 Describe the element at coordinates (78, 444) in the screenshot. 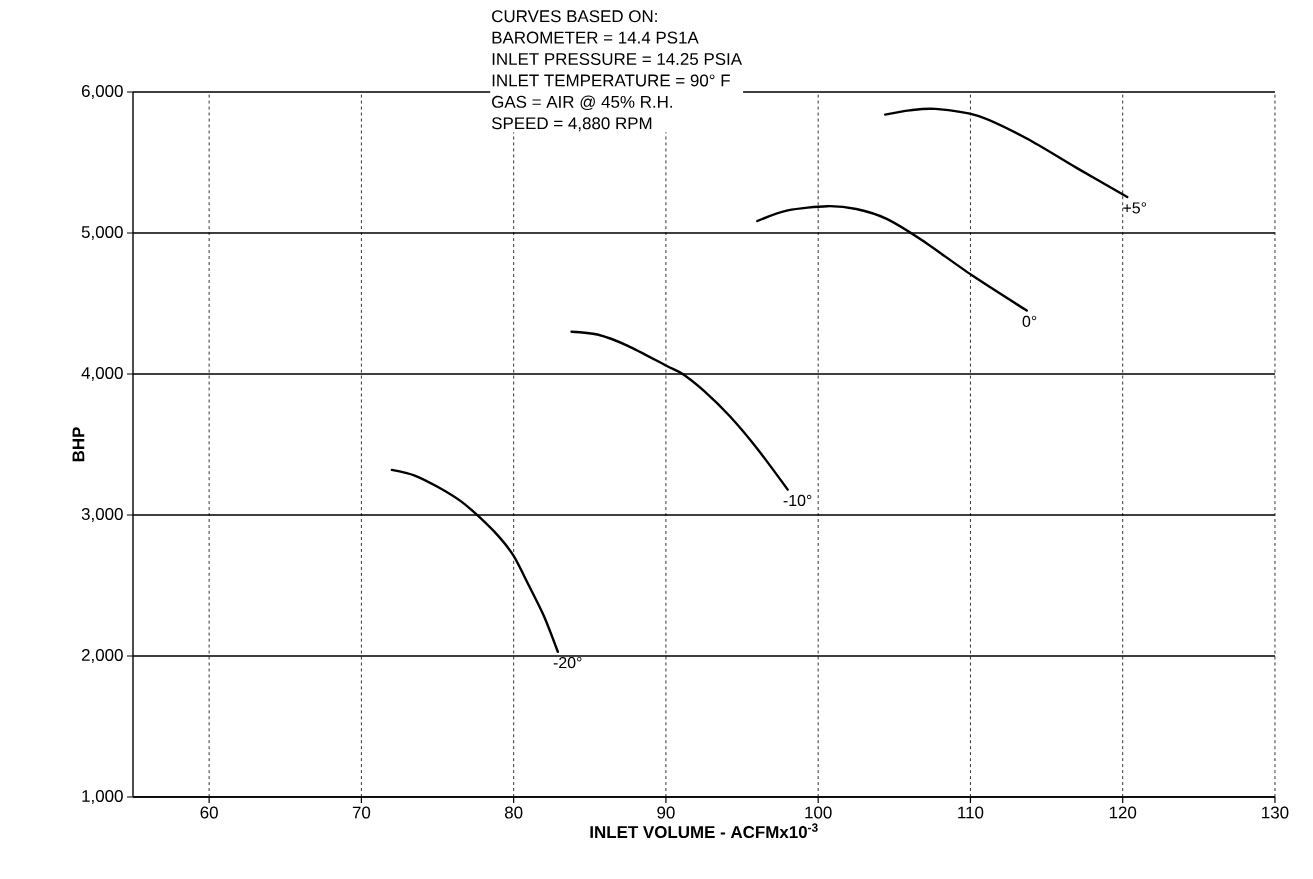

I see `y-axis-title: BHP` at that location.